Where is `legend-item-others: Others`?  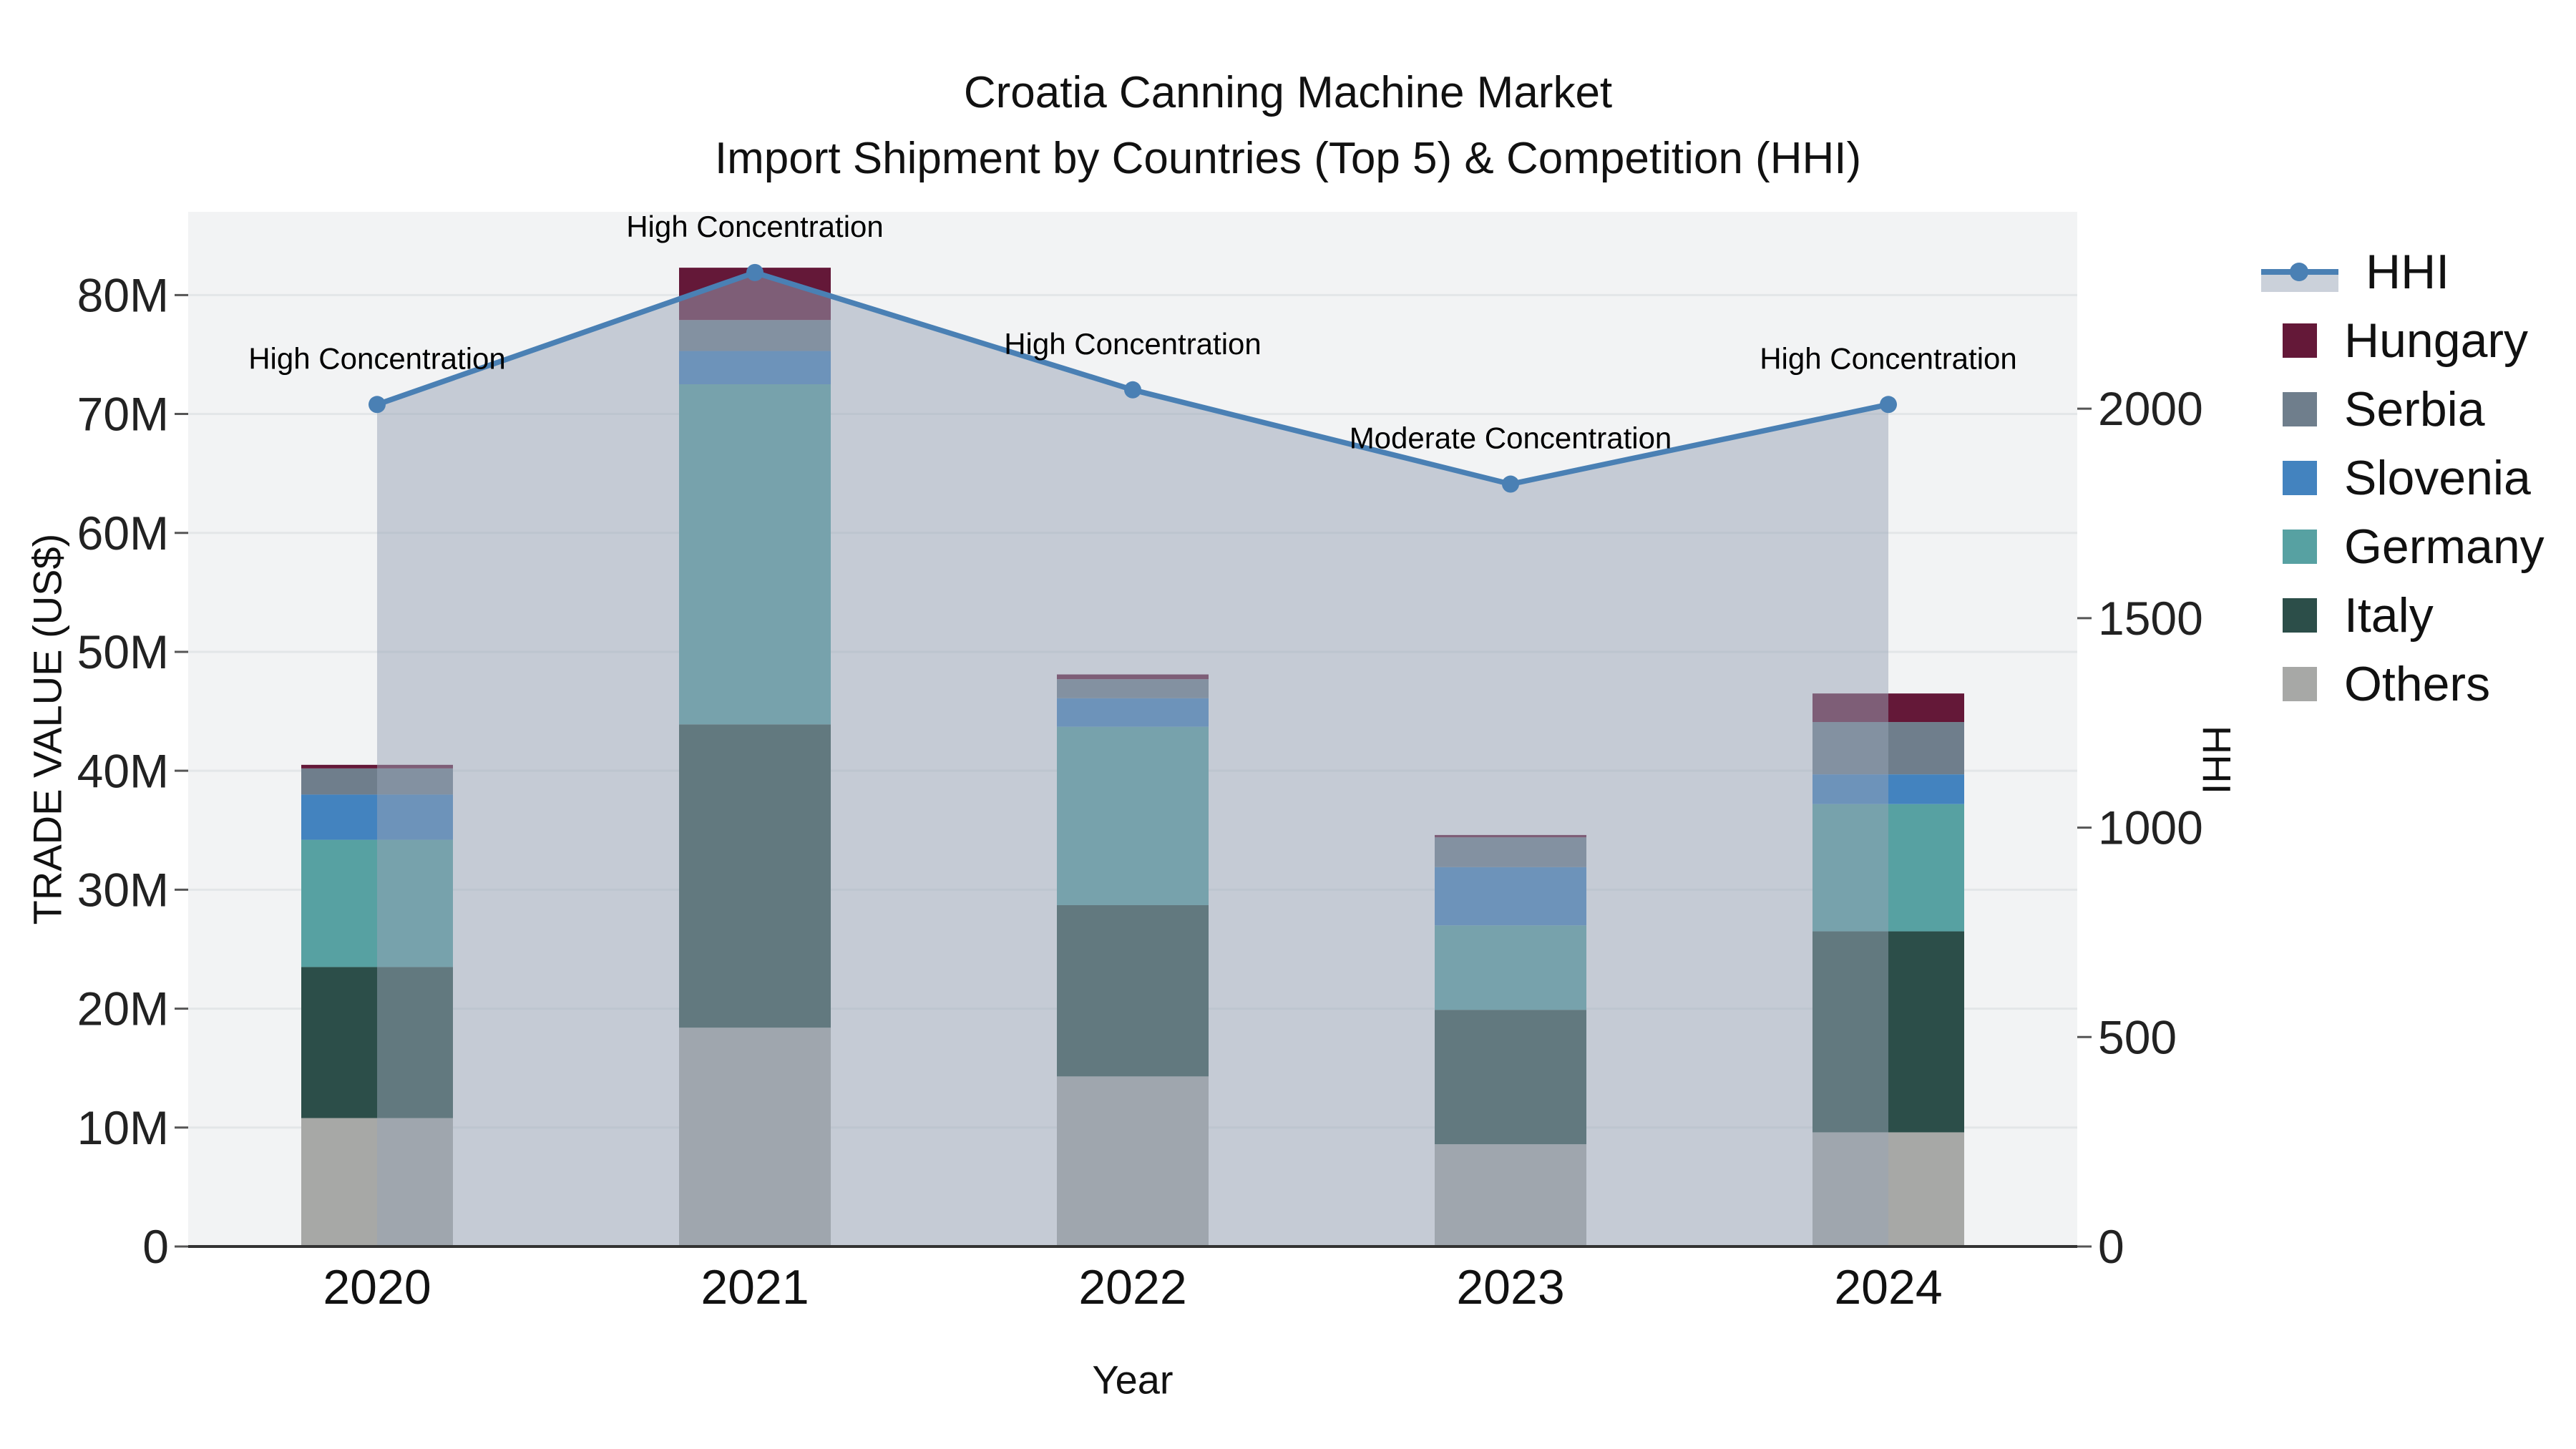 legend-item-others: Others is located at coordinates (2403, 684).